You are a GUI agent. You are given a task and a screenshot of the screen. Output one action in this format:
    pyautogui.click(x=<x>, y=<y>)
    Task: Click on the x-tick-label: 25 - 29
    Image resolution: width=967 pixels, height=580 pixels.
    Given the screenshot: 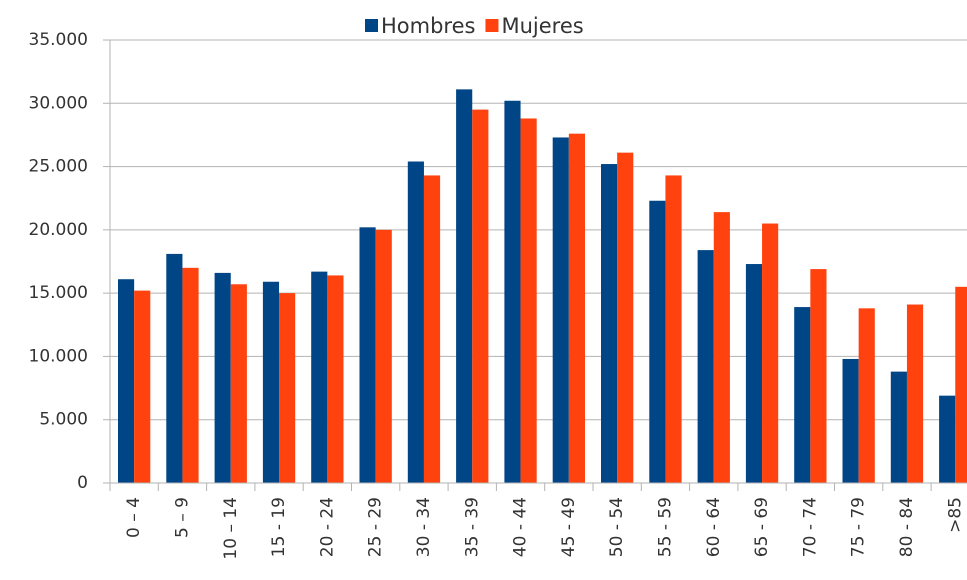 What is the action you would take?
    pyautogui.click(x=376, y=527)
    